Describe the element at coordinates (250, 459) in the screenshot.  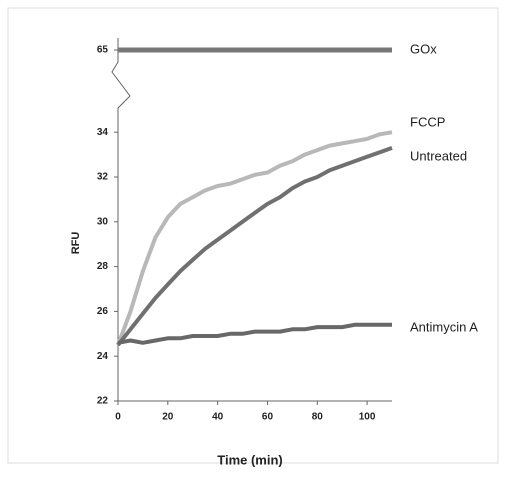
I see `x-axis-label: Time (min)` at that location.